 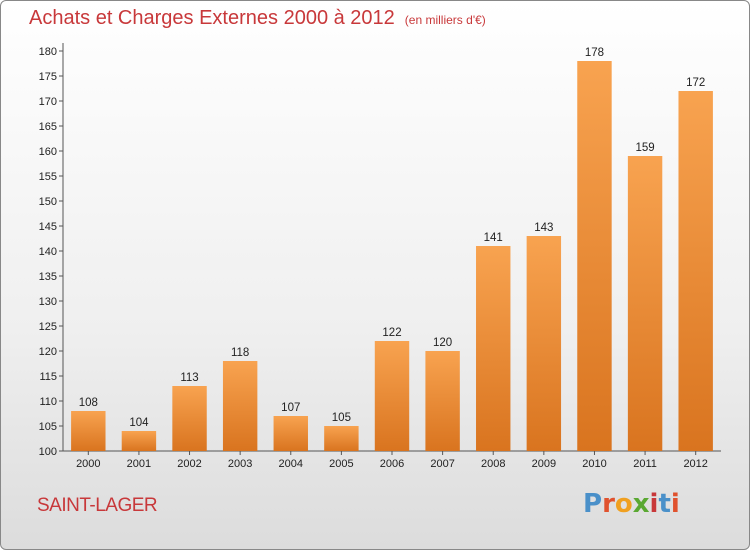 What do you see at coordinates (543, 228) in the screenshot?
I see `bar-value-label: 143` at bounding box center [543, 228].